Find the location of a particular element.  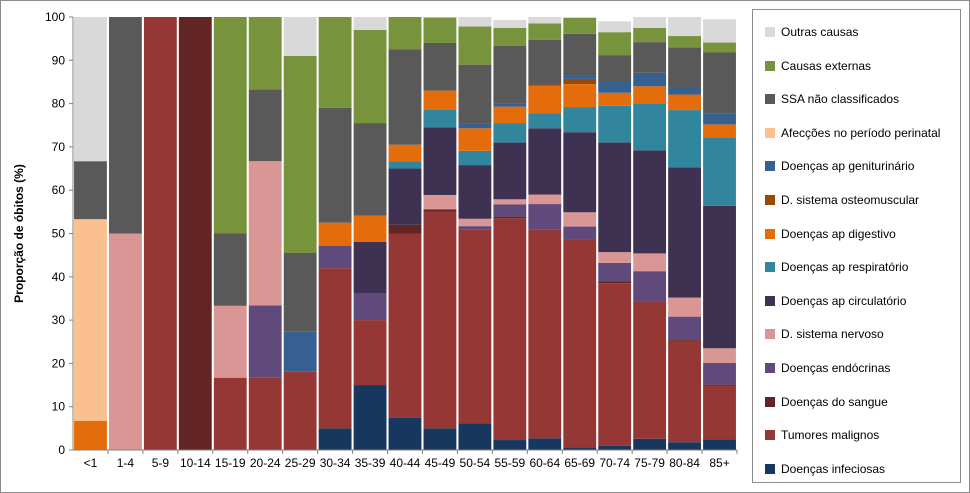

legend-item-doen-as-ap-digestivo: Doenças ap digestivo is located at coordinates (830, 234).